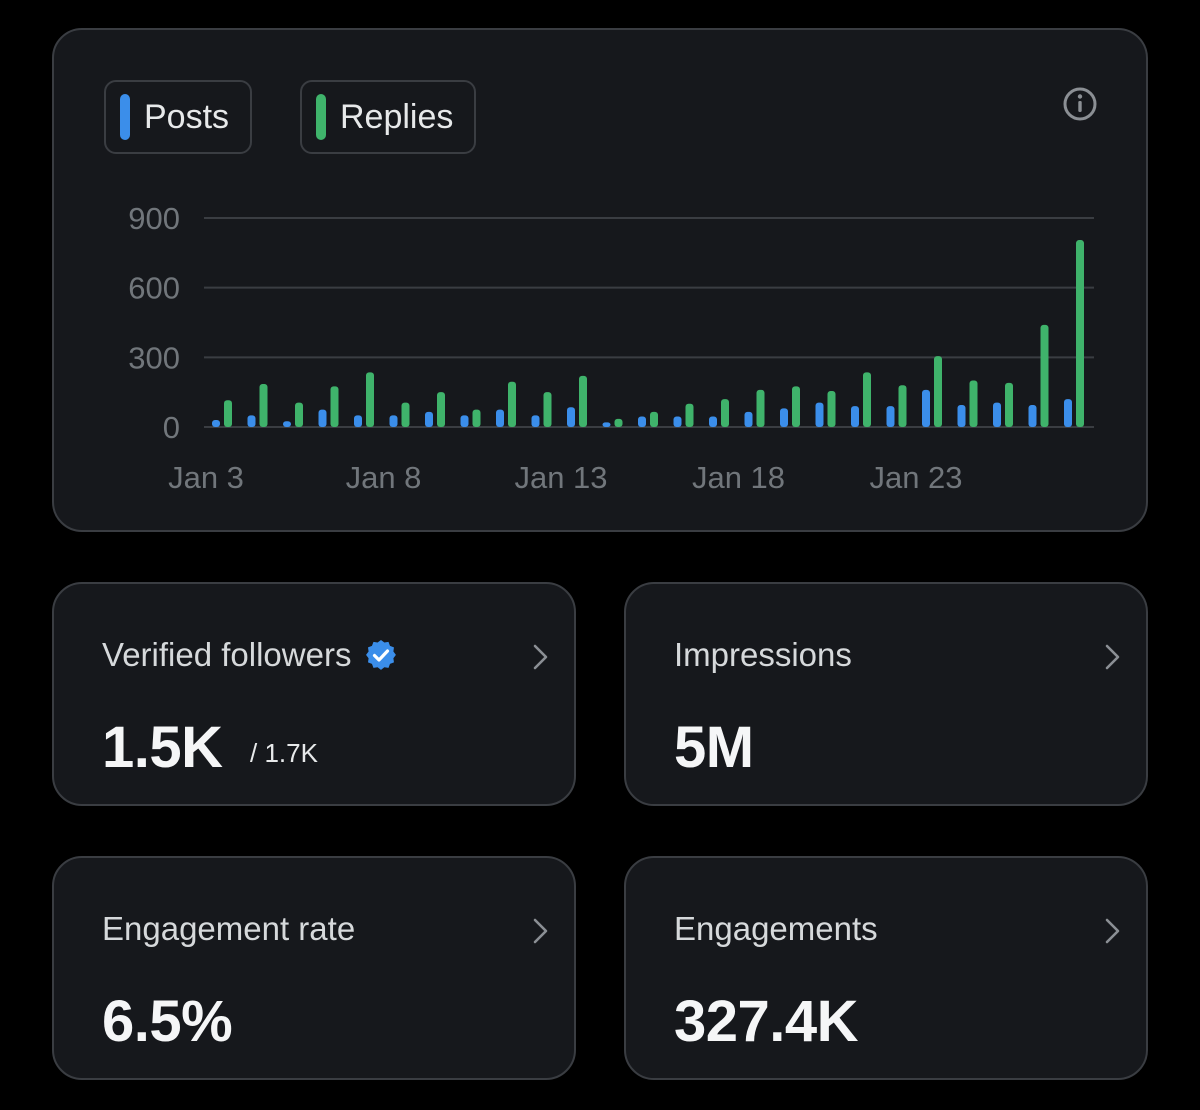 The image size is (1200, 1110). What do you see at coordinates (154, 288) in the screenshot?
I see `y-tick-label: 600` at bounding box center [154, 288].